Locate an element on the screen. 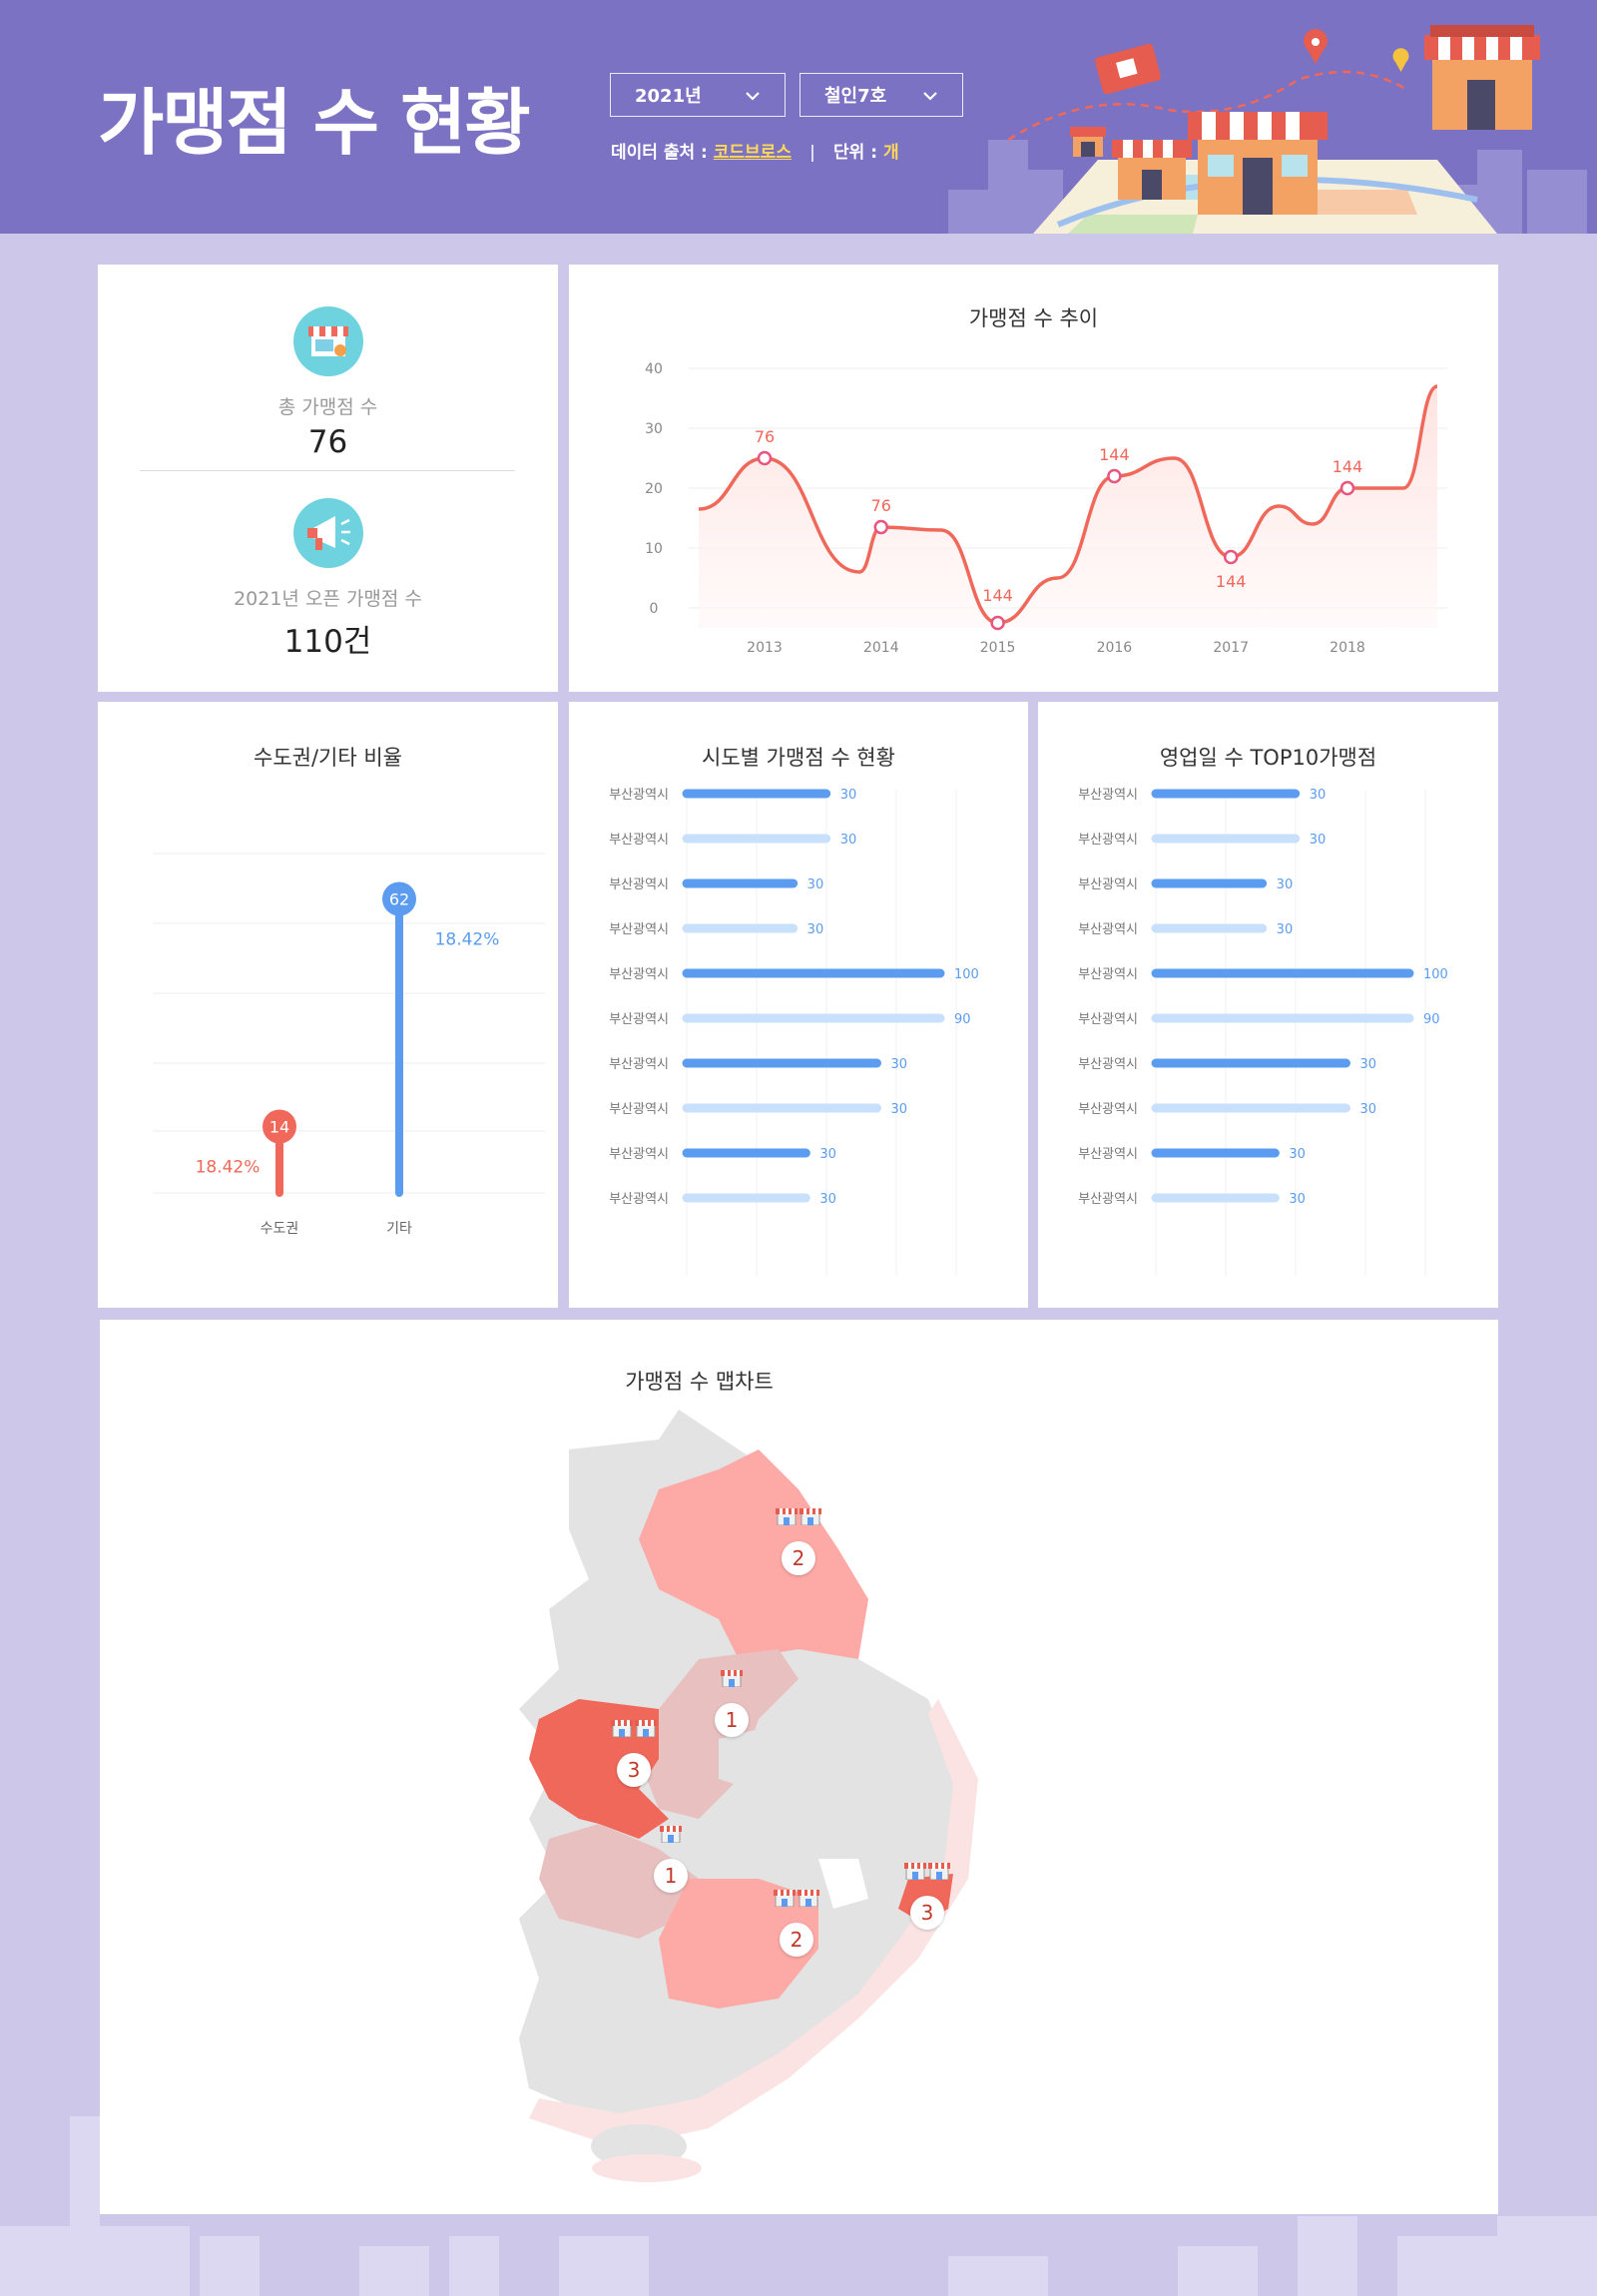  value-label: 14 is located at coordinates (279, 1127).